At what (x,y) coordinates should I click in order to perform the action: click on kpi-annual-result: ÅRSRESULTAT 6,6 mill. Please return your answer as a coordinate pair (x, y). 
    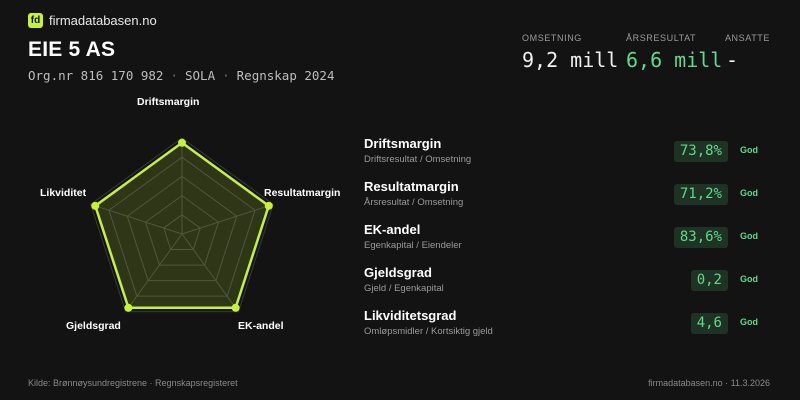
    Looking at the image, I should click on (674, 52).